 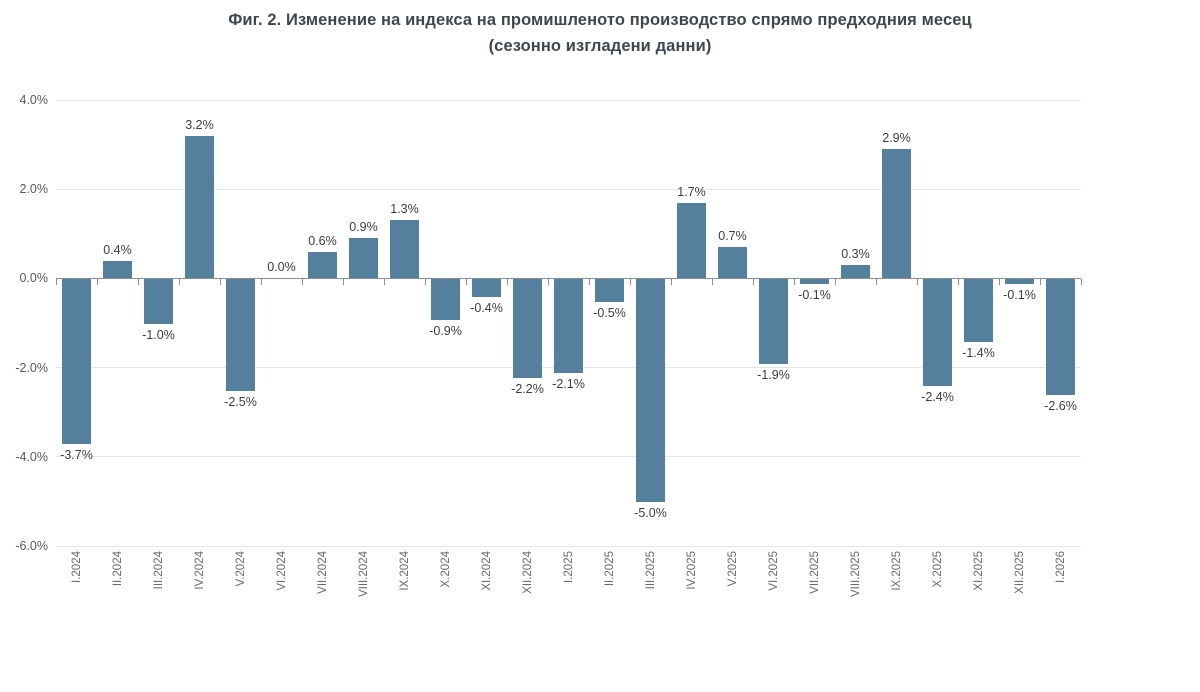 What do you see at coordinates (281, 571) in the screenshot?
I see `x-axis-tick-label: VI.2024` at bounding box center [281, 571].